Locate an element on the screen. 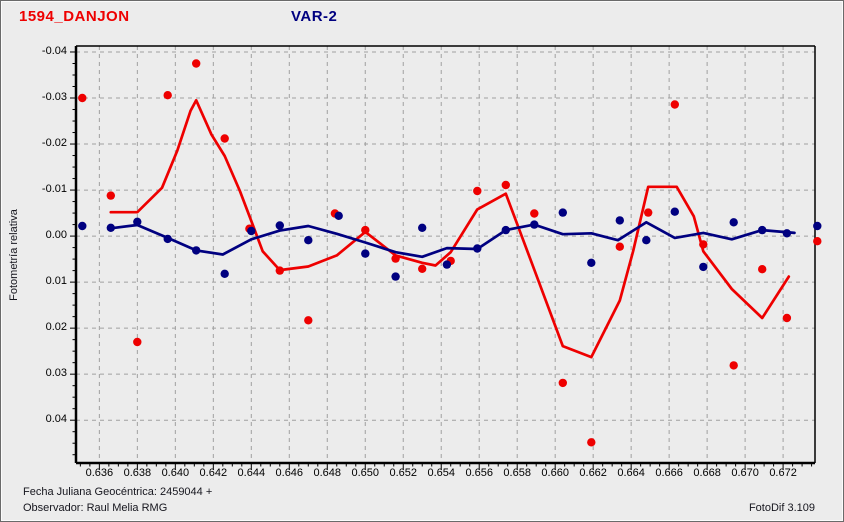  y-tick-label: -0.04 is located at coordinates (54, 50).